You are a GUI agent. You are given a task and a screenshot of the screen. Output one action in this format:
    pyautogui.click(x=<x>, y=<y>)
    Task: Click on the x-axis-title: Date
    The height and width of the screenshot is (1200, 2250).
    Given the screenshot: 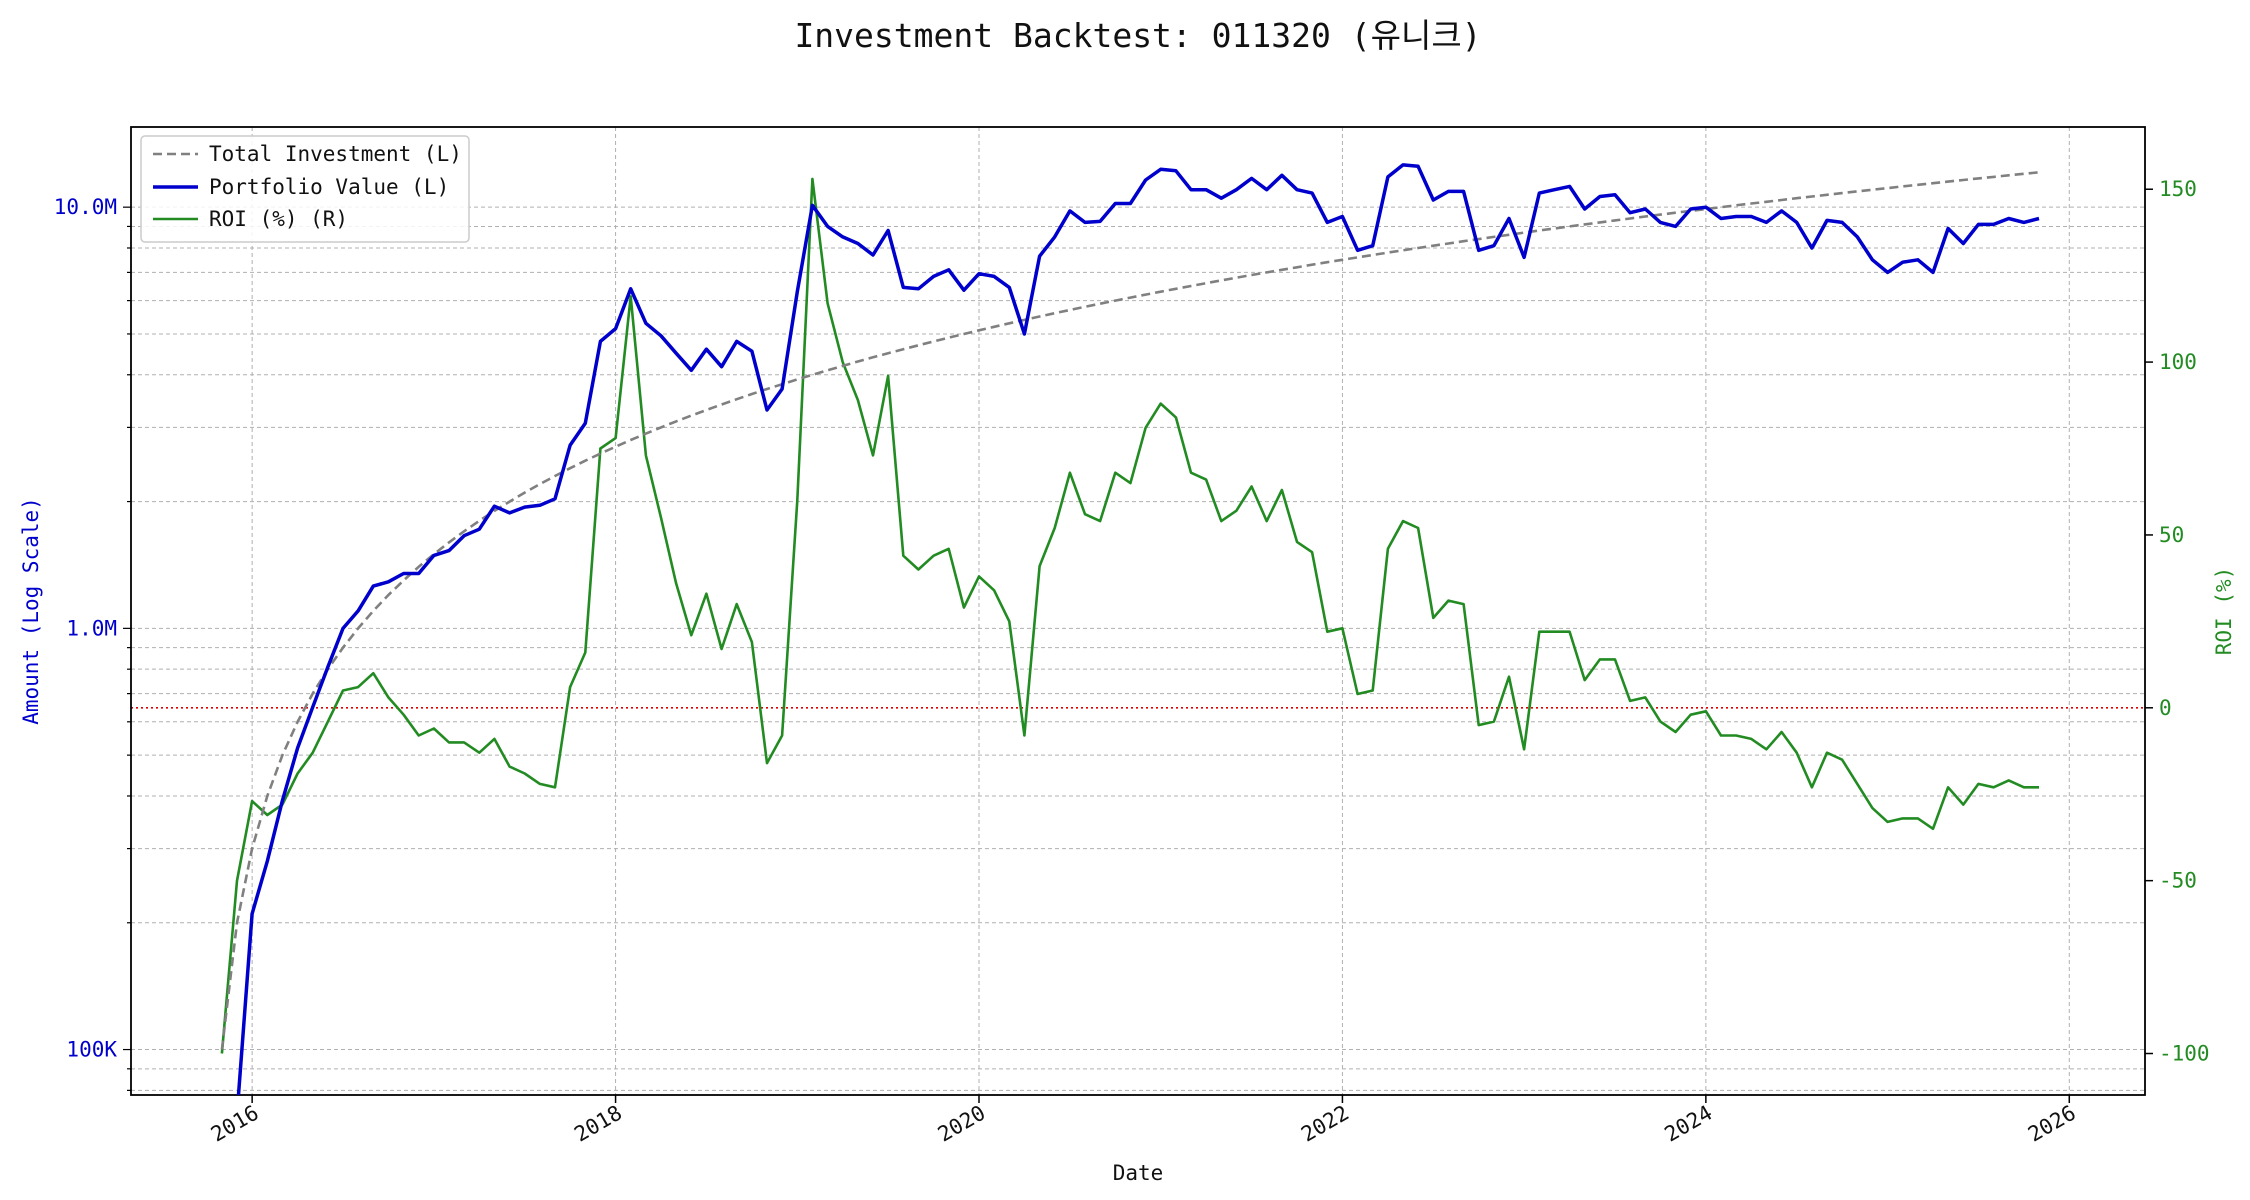 What is the action you would take?
    pyautogui.click(x=1138, y=1173)
    